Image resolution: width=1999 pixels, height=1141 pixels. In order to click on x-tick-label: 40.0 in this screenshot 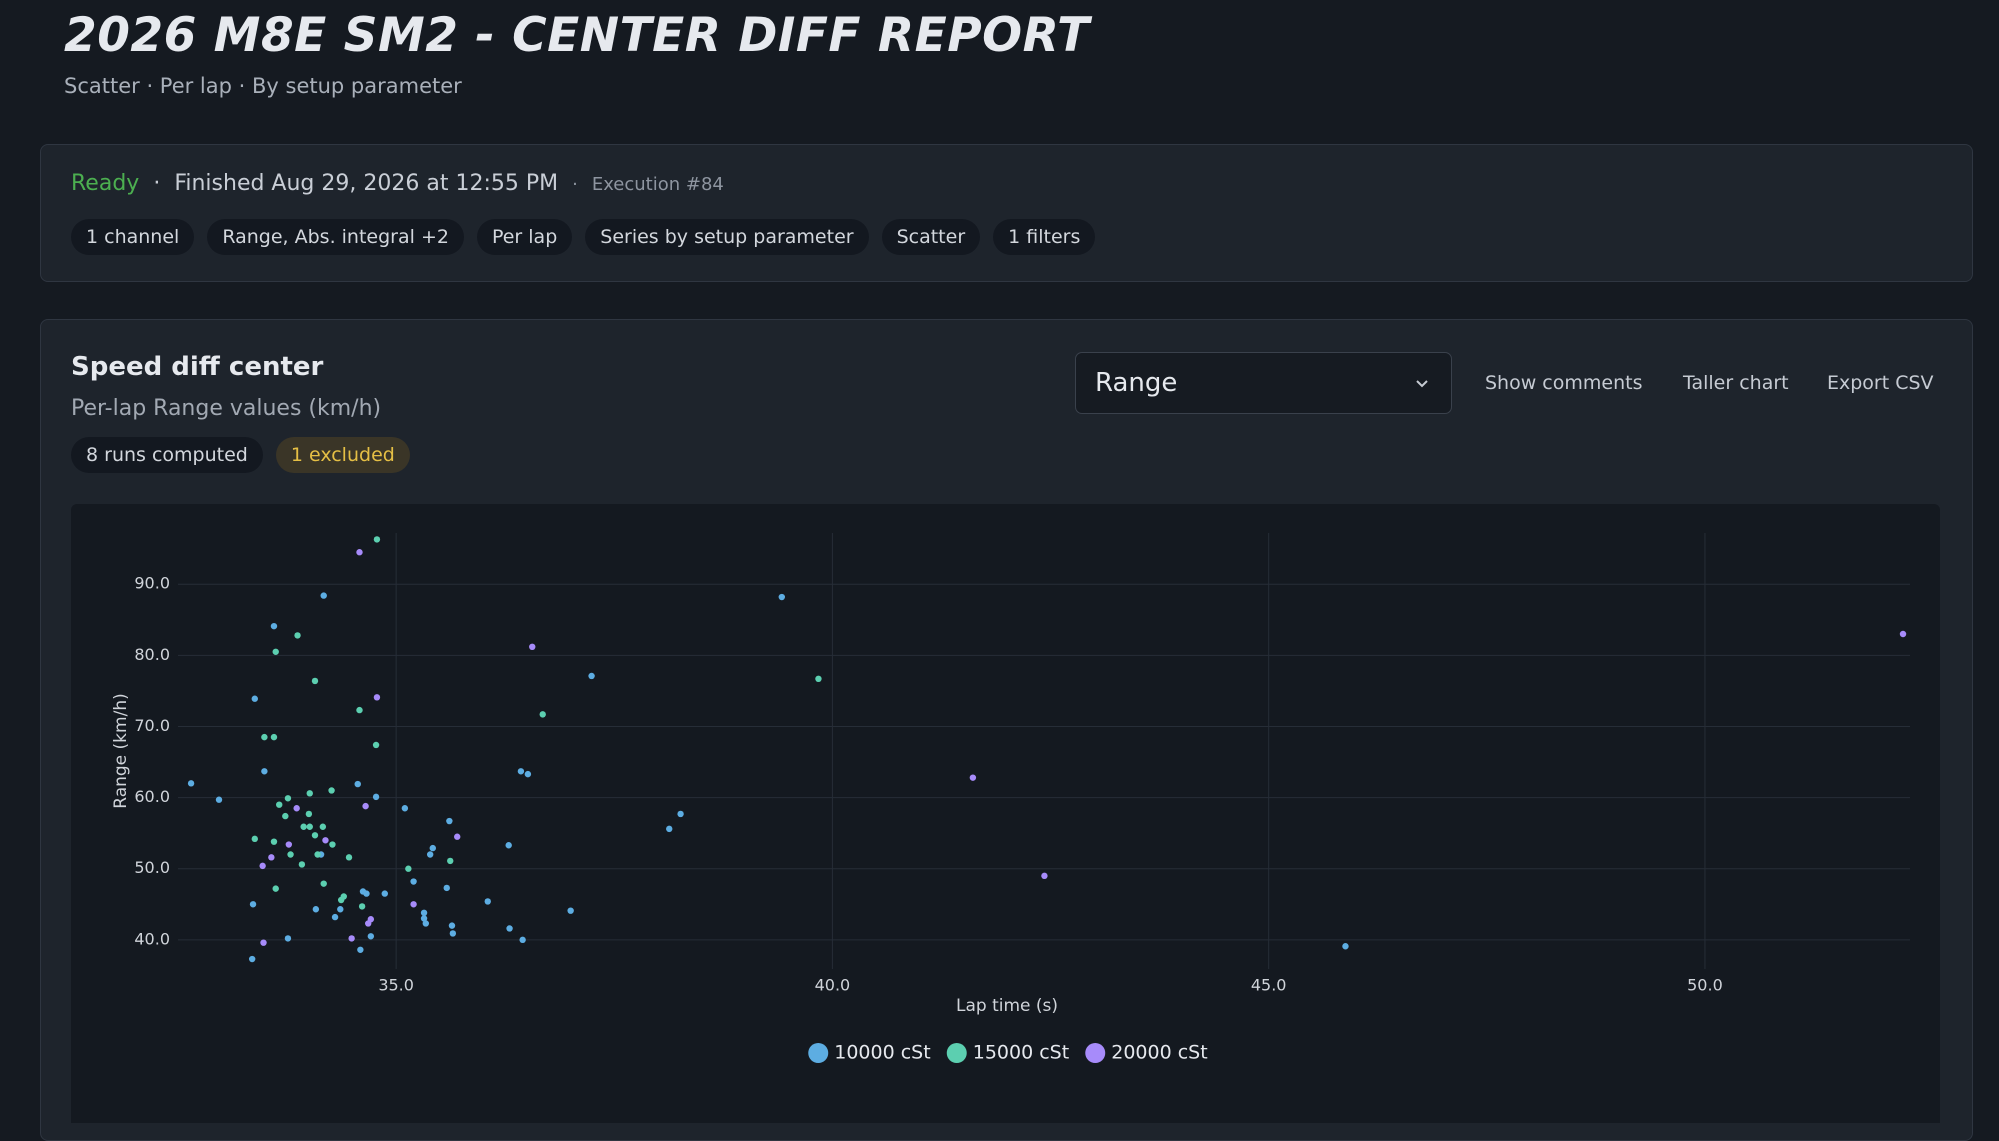, I will do `click(833, 985)`.